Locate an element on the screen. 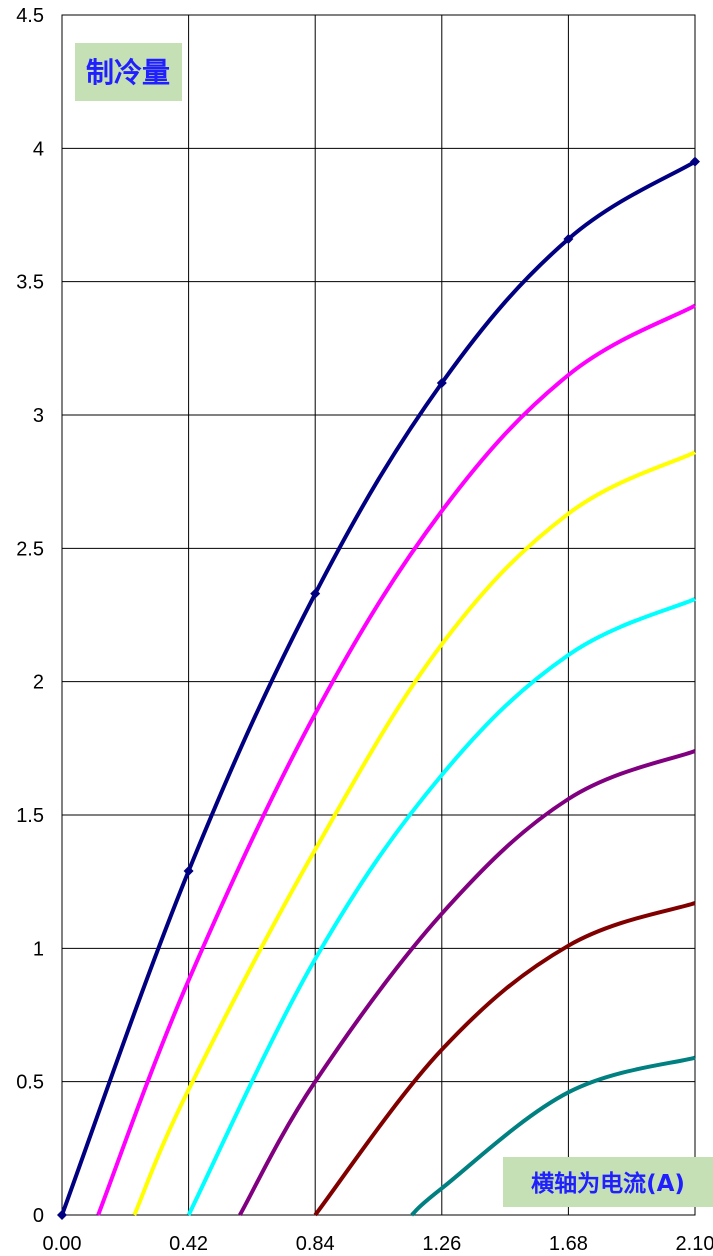  y-tick-label: 4 is located at coordinates (38, 149).